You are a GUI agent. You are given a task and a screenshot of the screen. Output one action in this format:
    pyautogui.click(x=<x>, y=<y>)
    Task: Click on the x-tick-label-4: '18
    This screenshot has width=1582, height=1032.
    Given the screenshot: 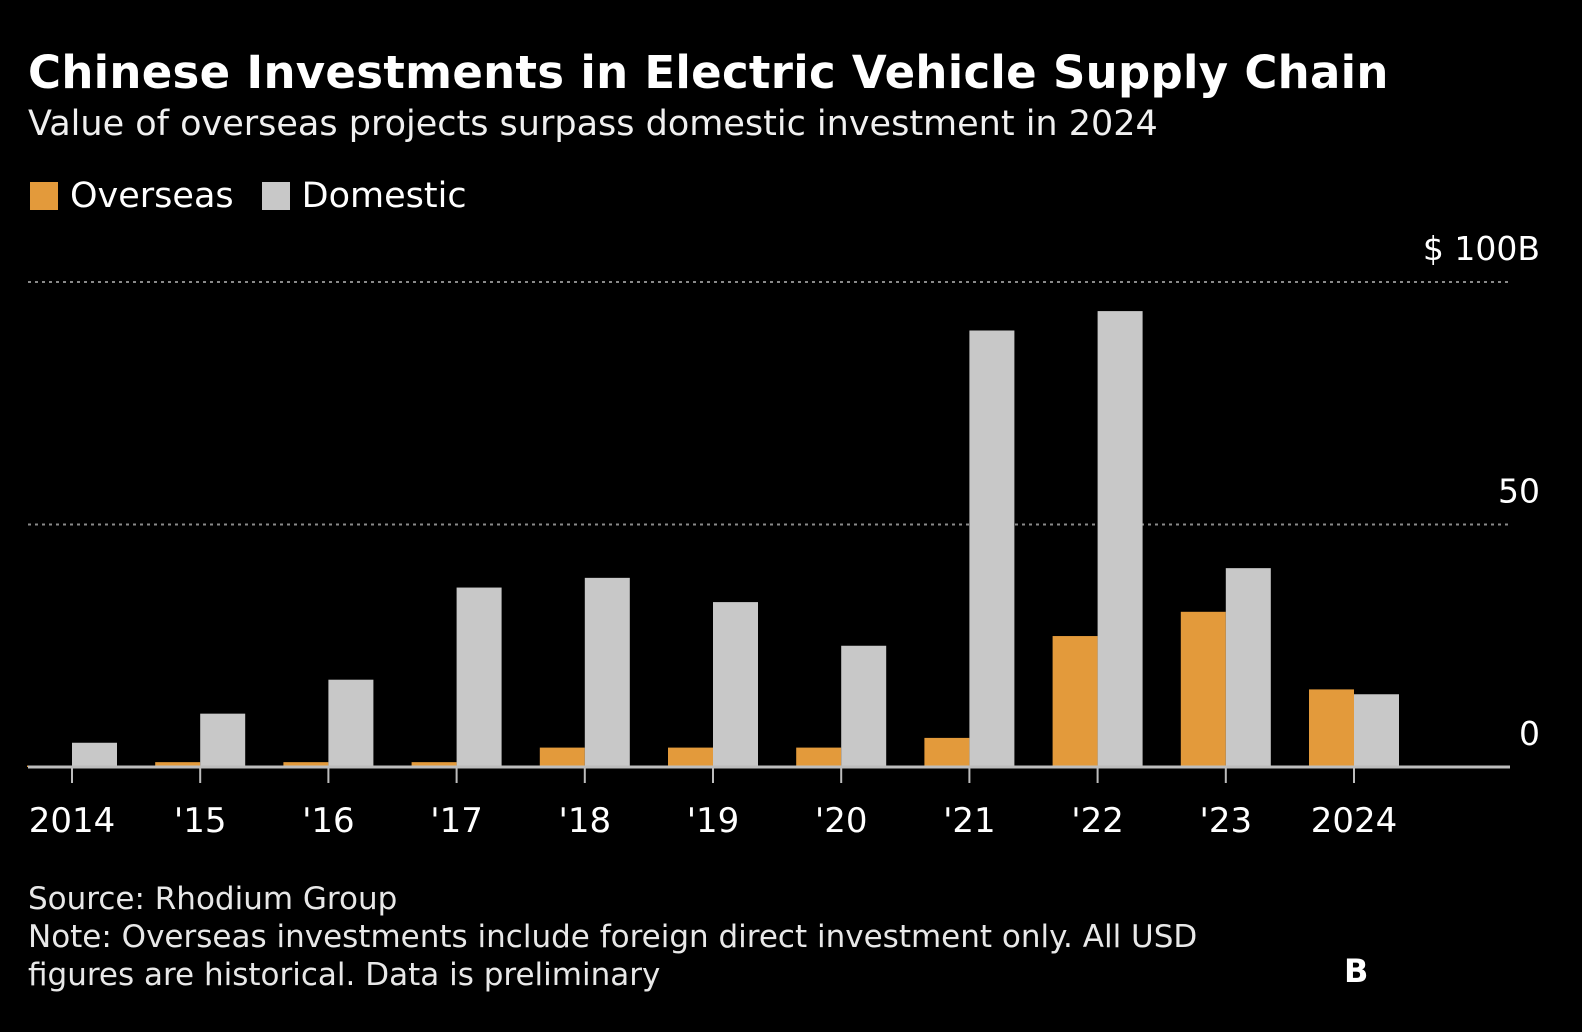 What is the action you would take?
    pyautogui.click(x=584, y=821)
    